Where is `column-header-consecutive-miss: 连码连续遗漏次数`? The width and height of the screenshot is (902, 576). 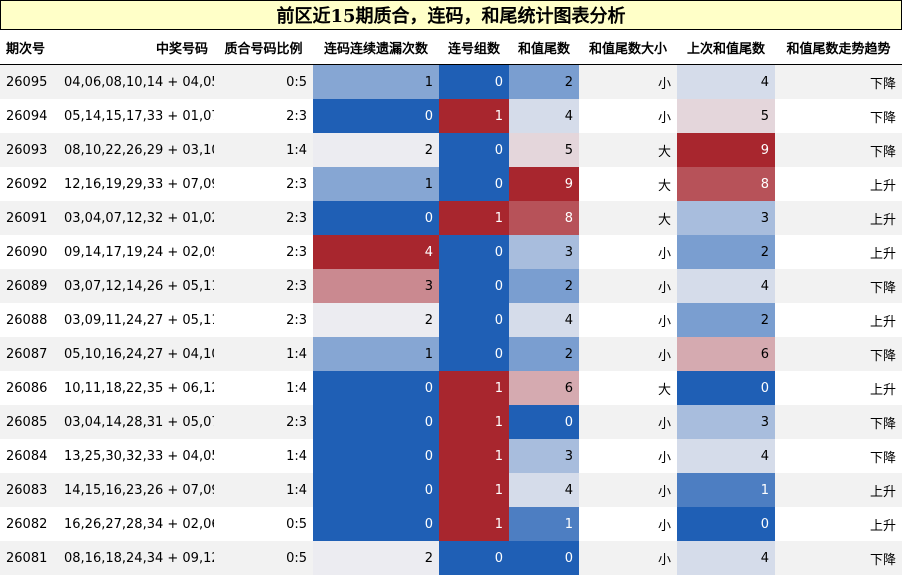
column-header-consecutive-miss: 连码连续遗漏次数 is located at coordinates (376, 47).